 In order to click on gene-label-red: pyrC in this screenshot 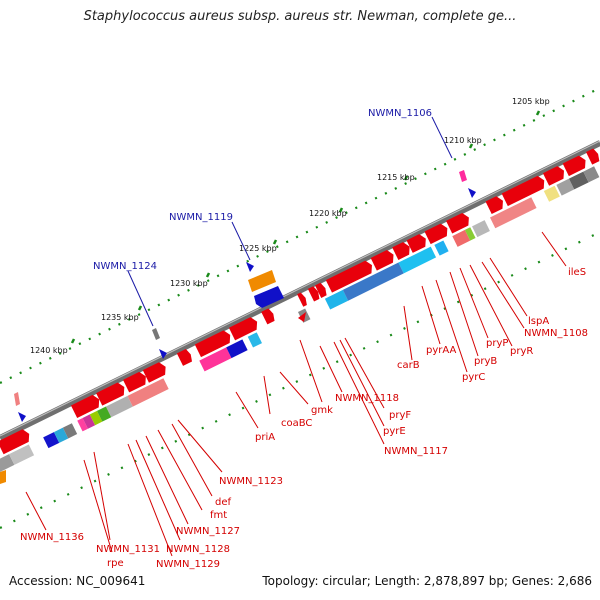, I will do `click(473, 377)`.